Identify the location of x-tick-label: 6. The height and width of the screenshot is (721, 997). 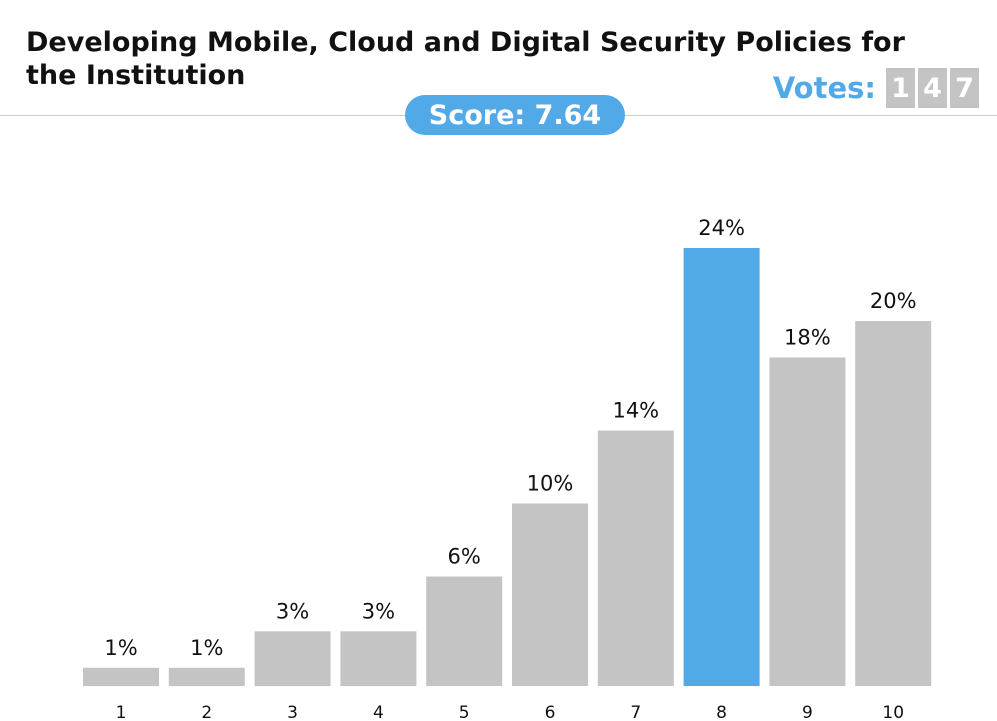
(550, 712).